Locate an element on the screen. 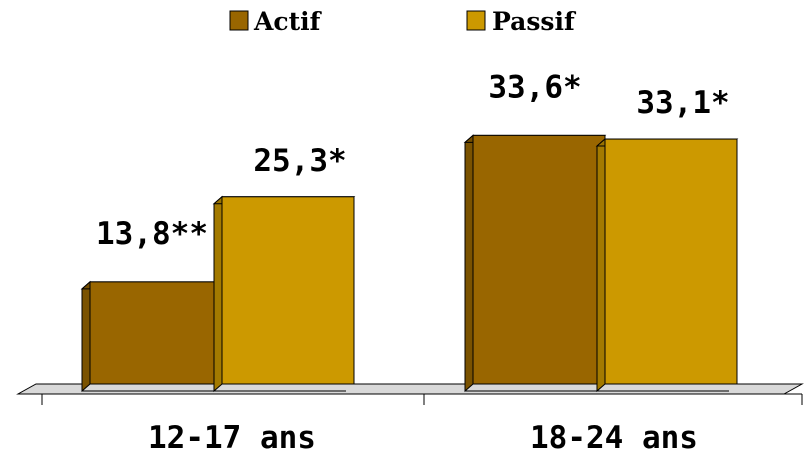  chart-floor is located at coordinates (410, 394).